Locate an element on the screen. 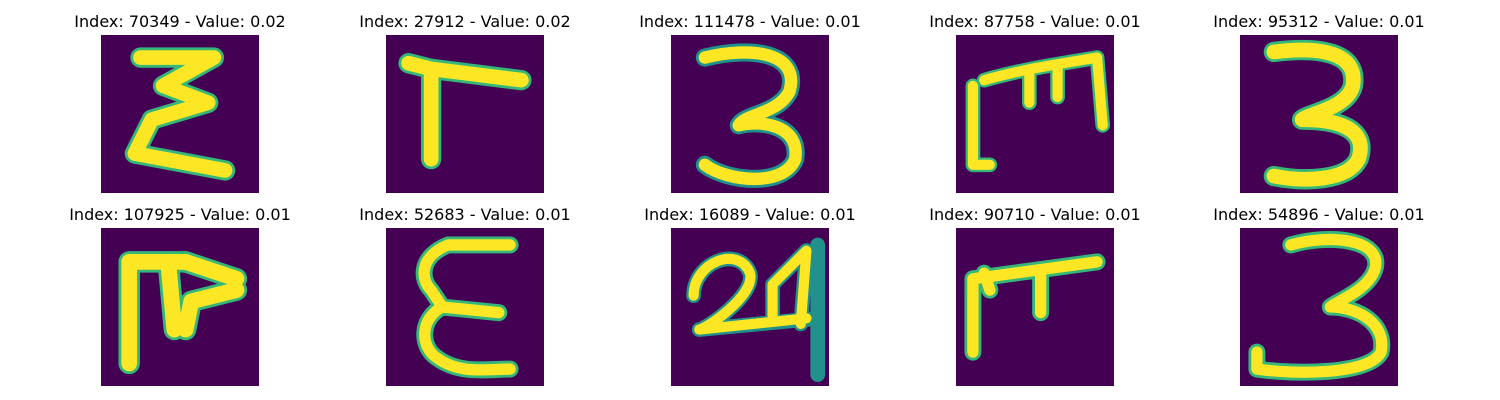 This screenshot has width=1500, height=400. image-panel-9: Index: 90710 - Value: 0.01 is located at coordinates (1035, 295).